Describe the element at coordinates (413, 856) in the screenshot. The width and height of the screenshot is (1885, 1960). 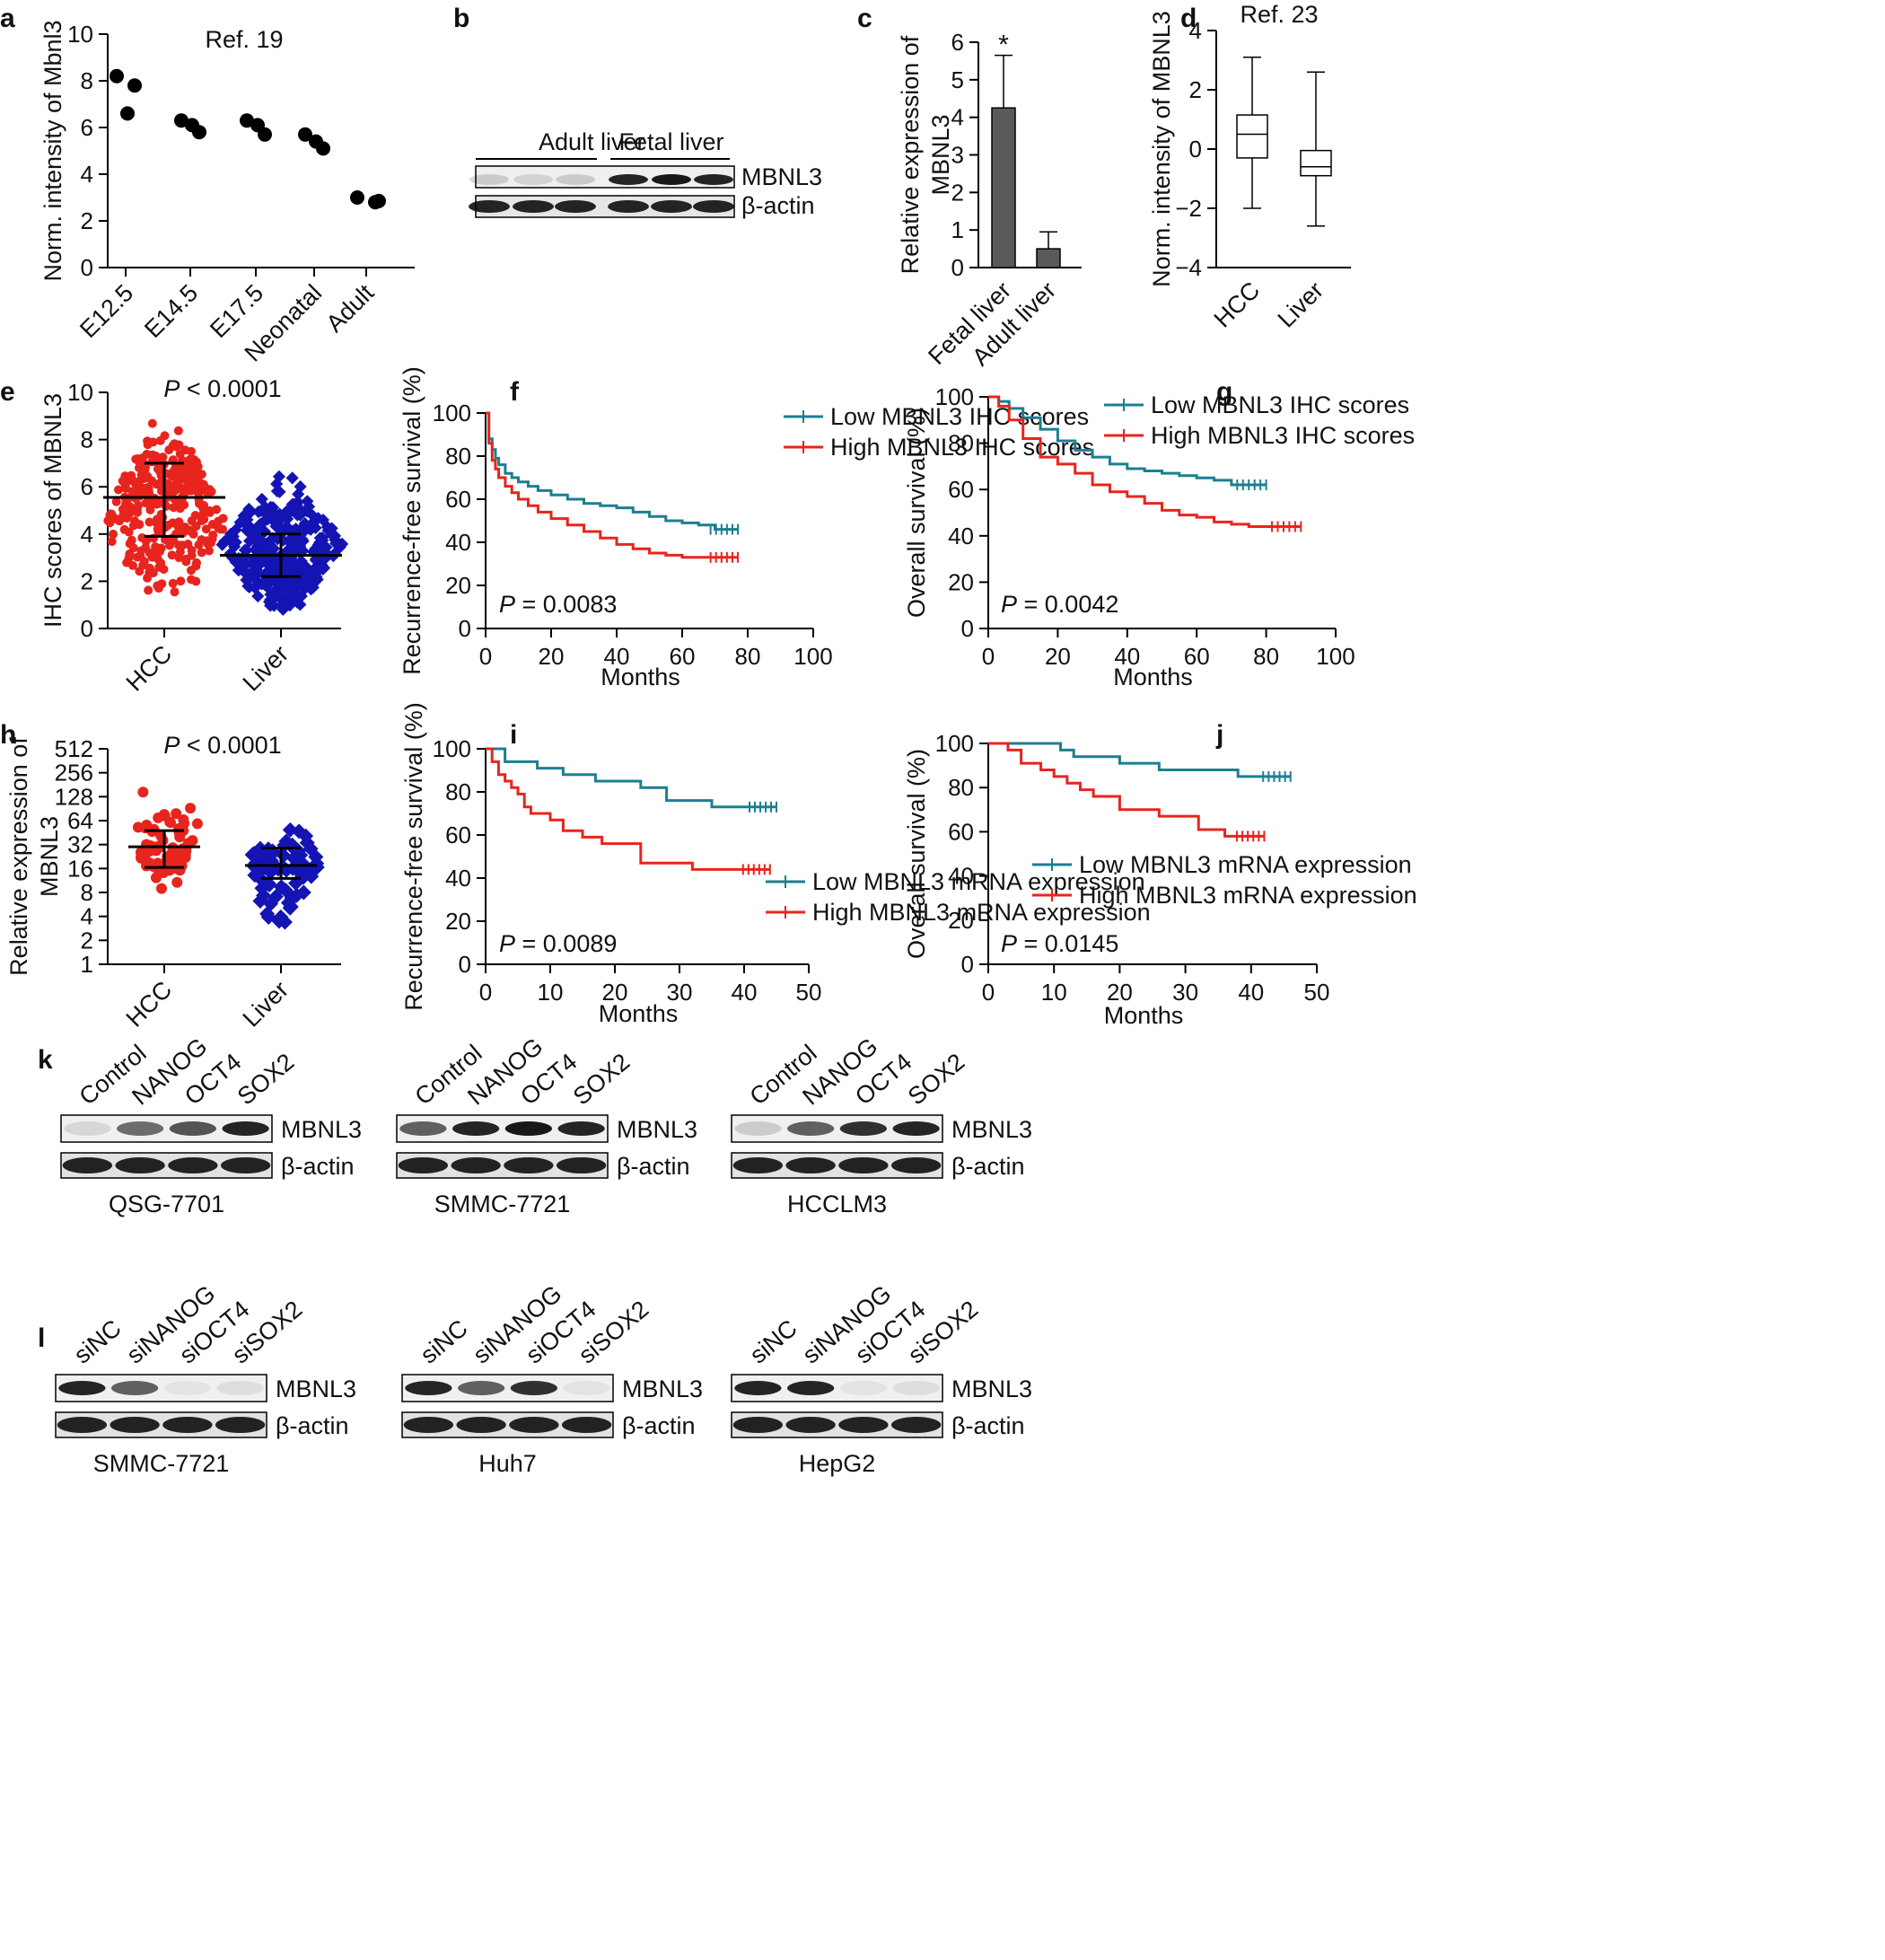
I see `y-axis-title: Recurrence-free survival (%)` at that location.